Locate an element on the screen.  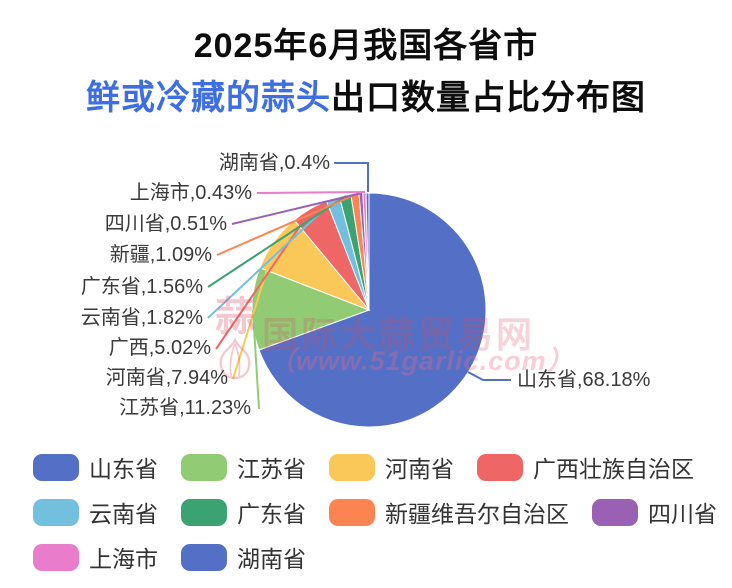
pie-slice-label-1: 江苏省,11.23% is located at coordinates (185, 408).